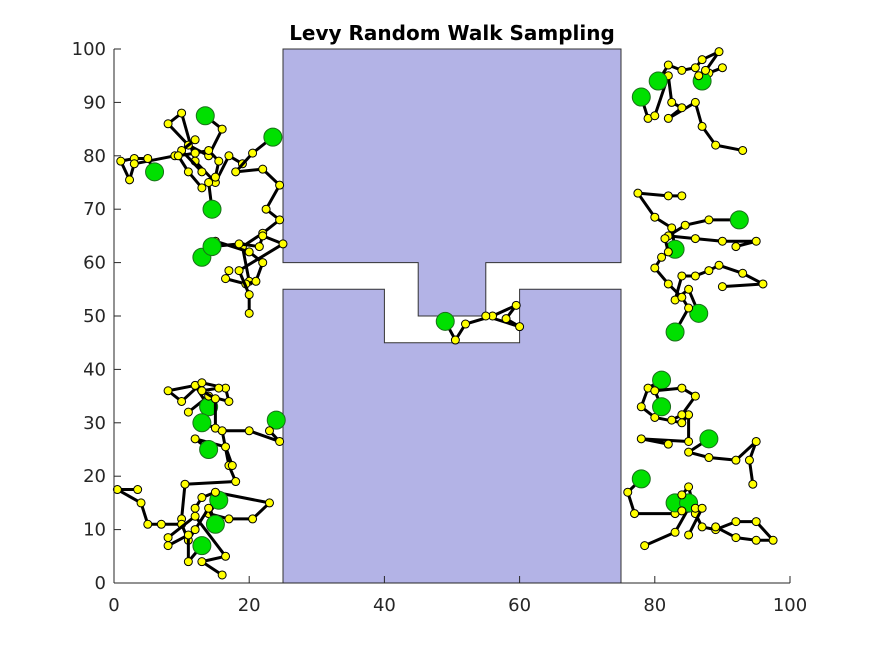 The image size is (875, 660). What do you see at coordinates (94, 102) in the screenshot?
I see `y-tick-label: 90` at bounding box center [94, 102].